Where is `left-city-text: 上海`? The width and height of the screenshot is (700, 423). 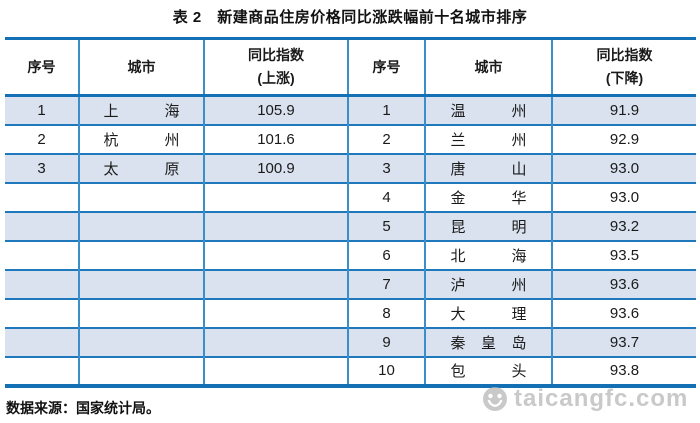
left-city-text: 上海 is located at coordinates (141, 111).